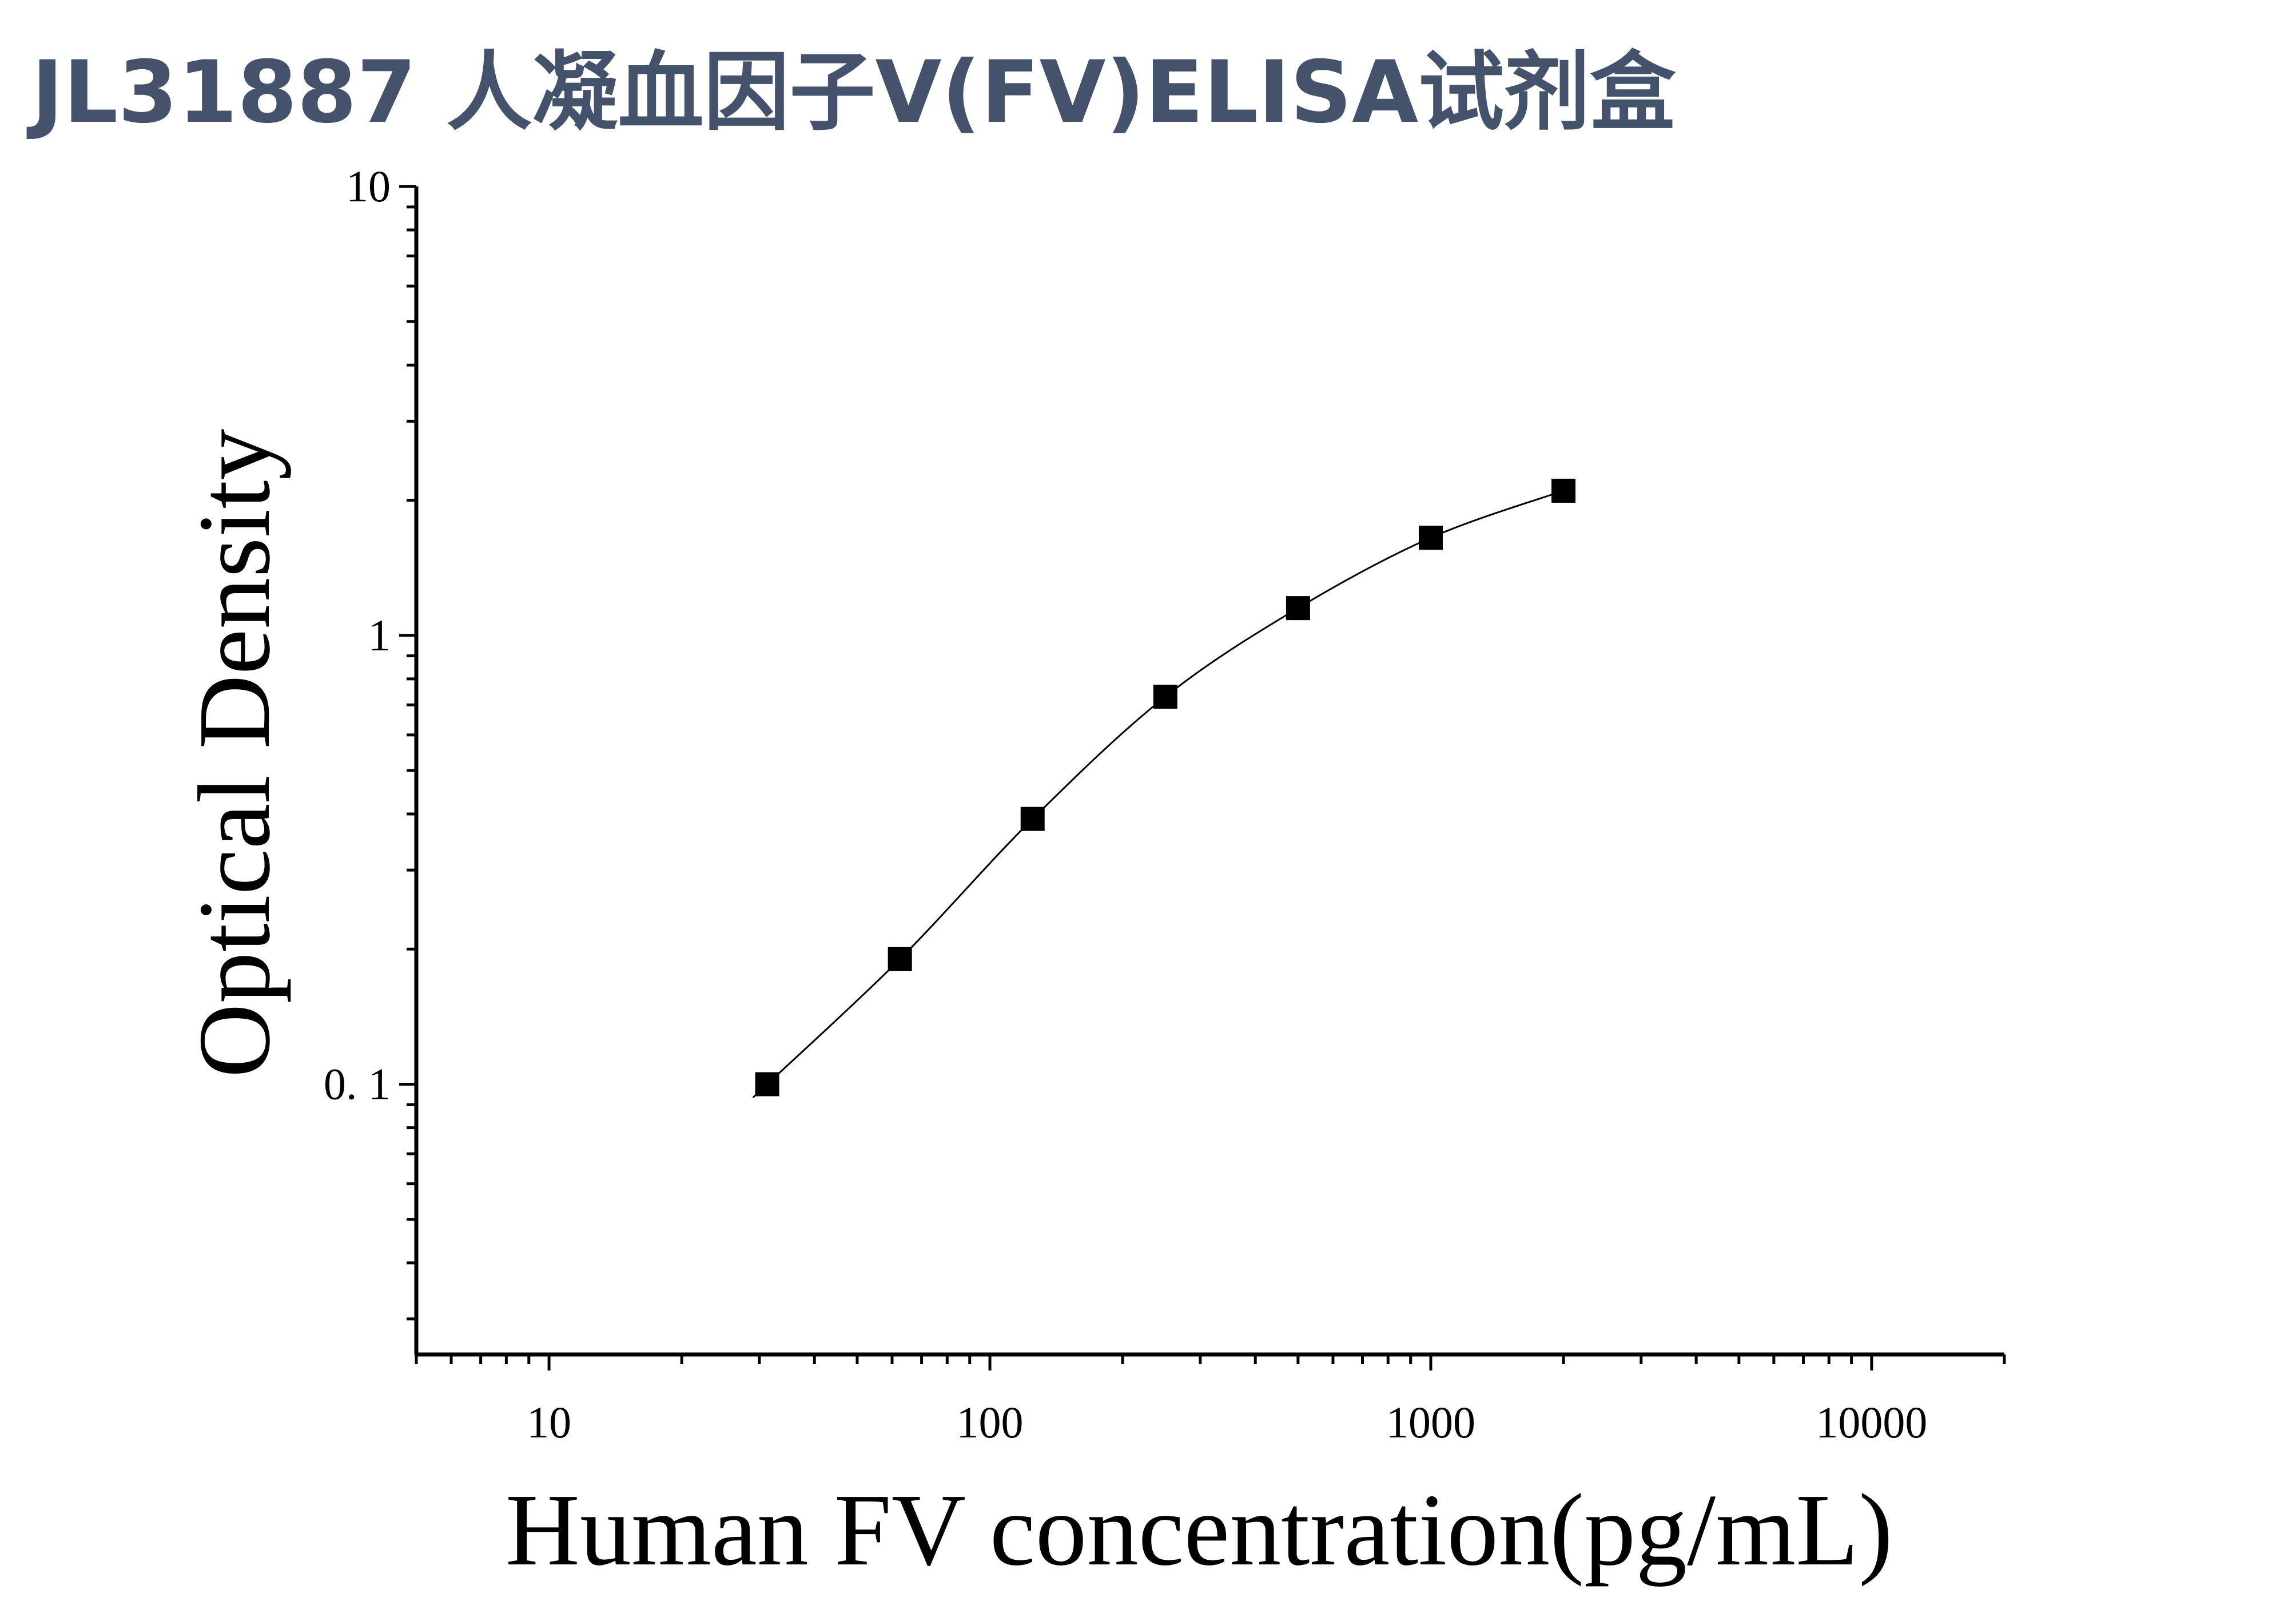 The height and width of the screenshot is (1605, 2296). I want to click on x-tick-label: 10, so click(549, 1422).